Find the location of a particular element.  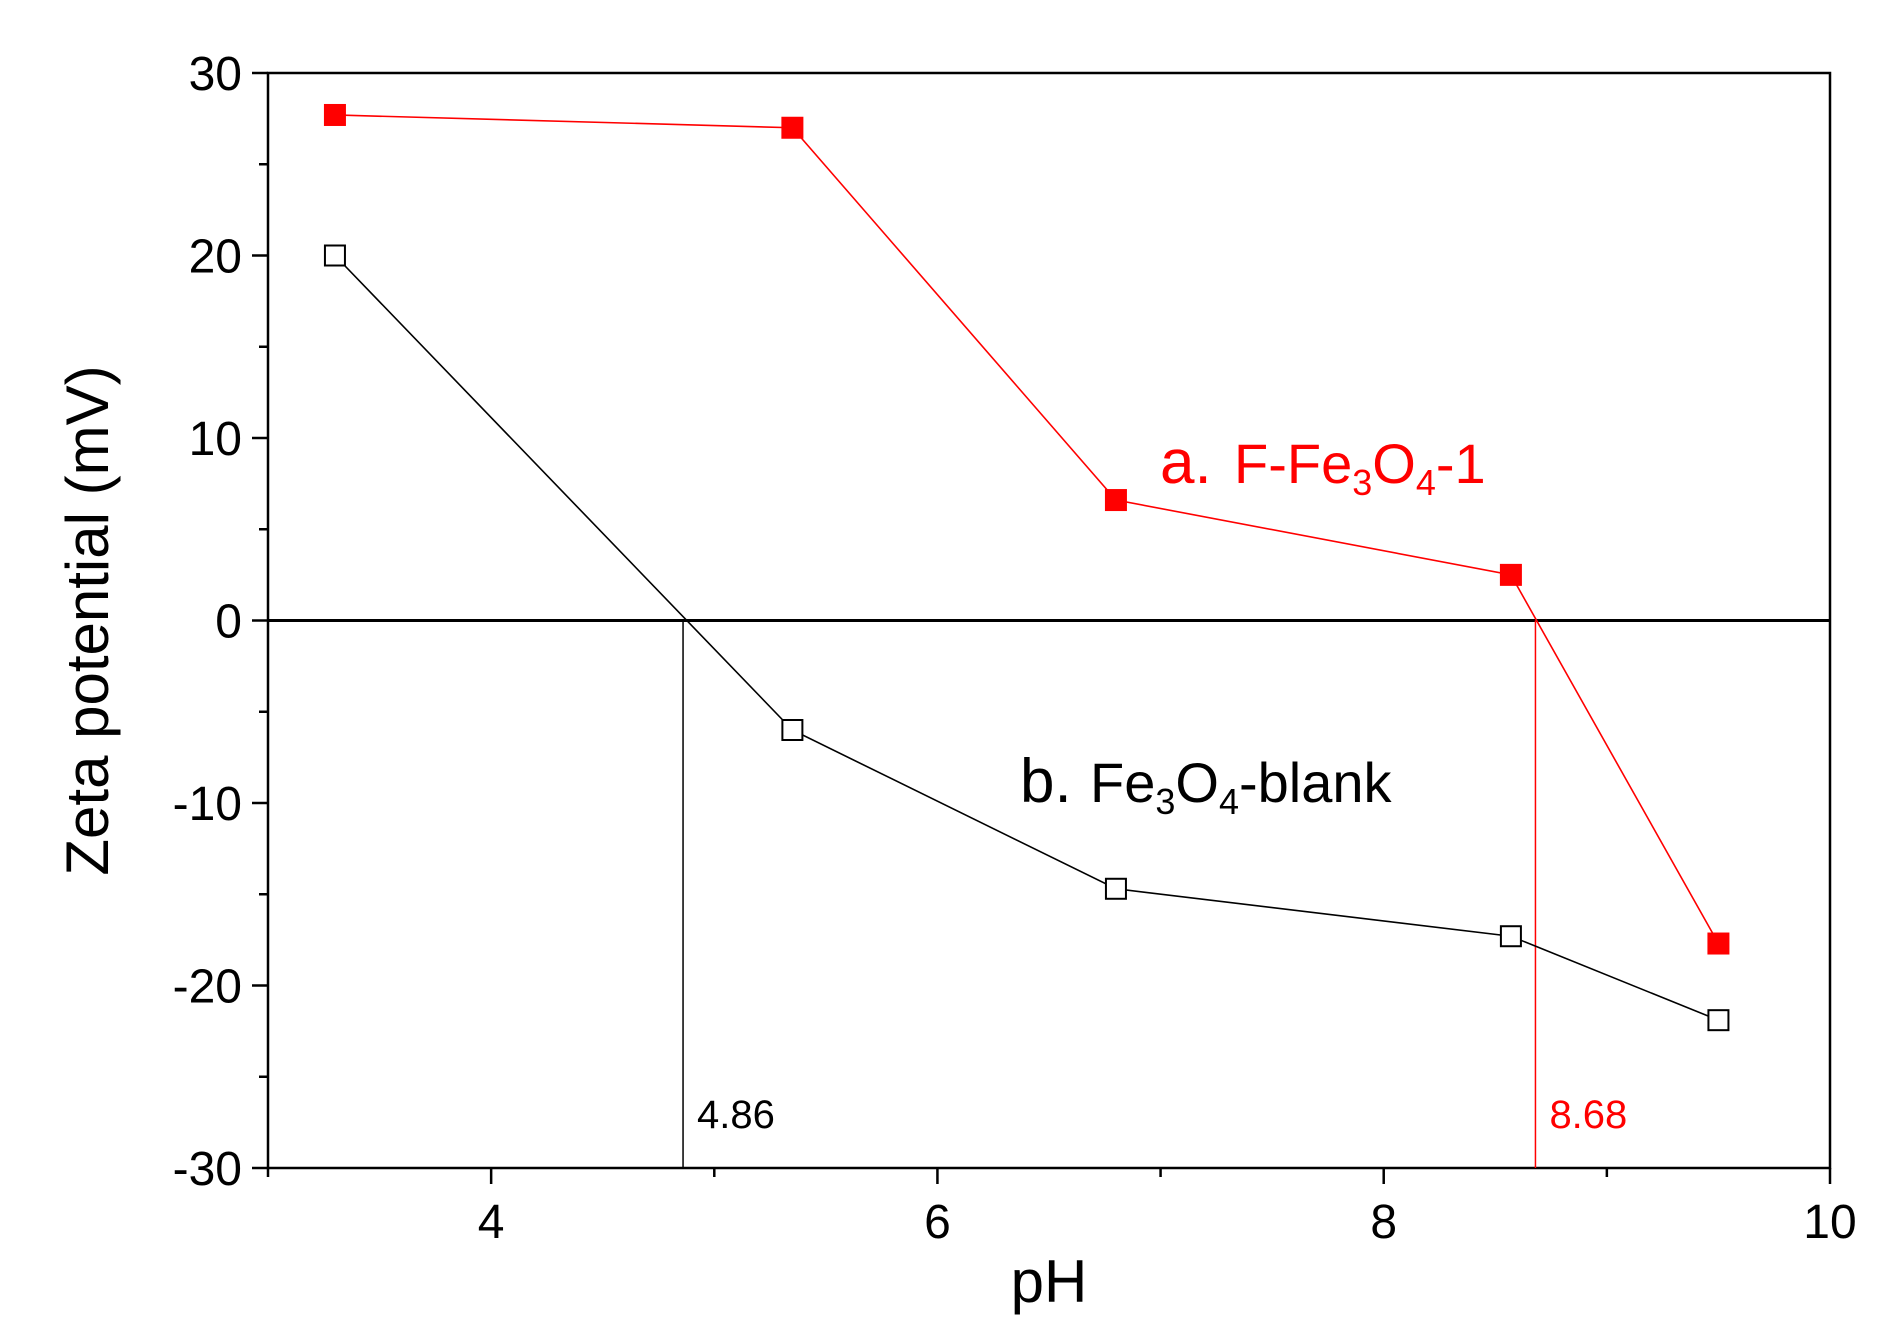

series-labels: a. F-Fe3O4-1b. Fe3O4-blank is located at coordinates (1253, 625).